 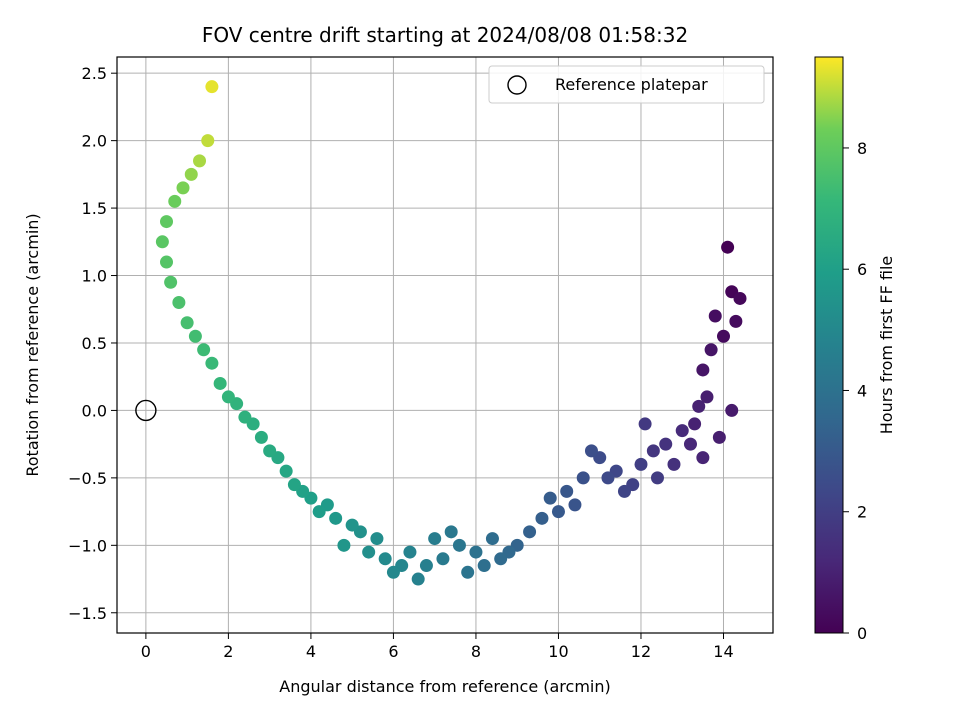 What do you see at coordinates (476, 651) in the screenshot?
I see `x-tick-label: 8` at bounding box center [476, 651].